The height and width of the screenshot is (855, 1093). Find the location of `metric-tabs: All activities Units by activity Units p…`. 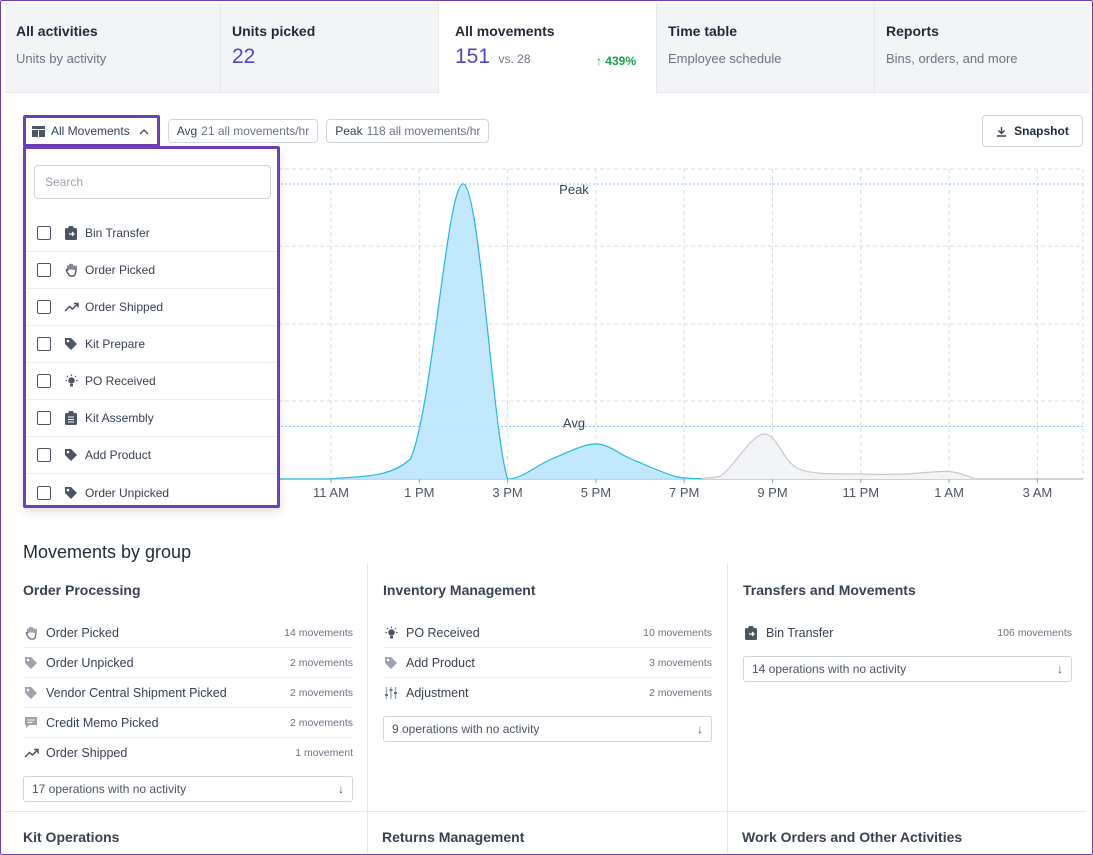

metric-tabs: All activities Units by activity Units p… is located at coordinates (547, 48).